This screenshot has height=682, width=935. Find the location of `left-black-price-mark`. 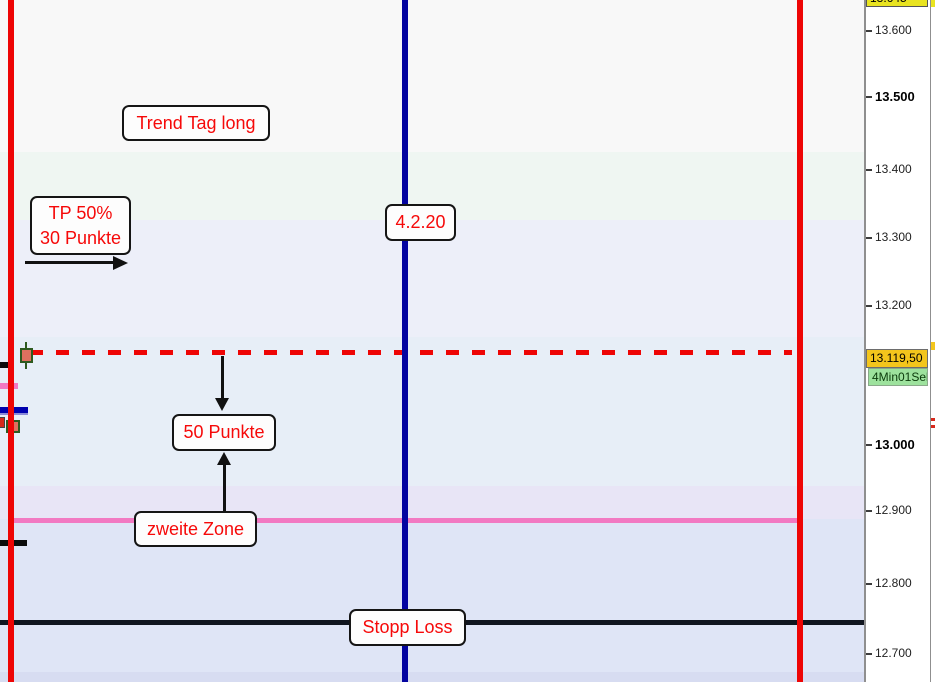

left-black-price-mark is located at coordinates (6, 365).